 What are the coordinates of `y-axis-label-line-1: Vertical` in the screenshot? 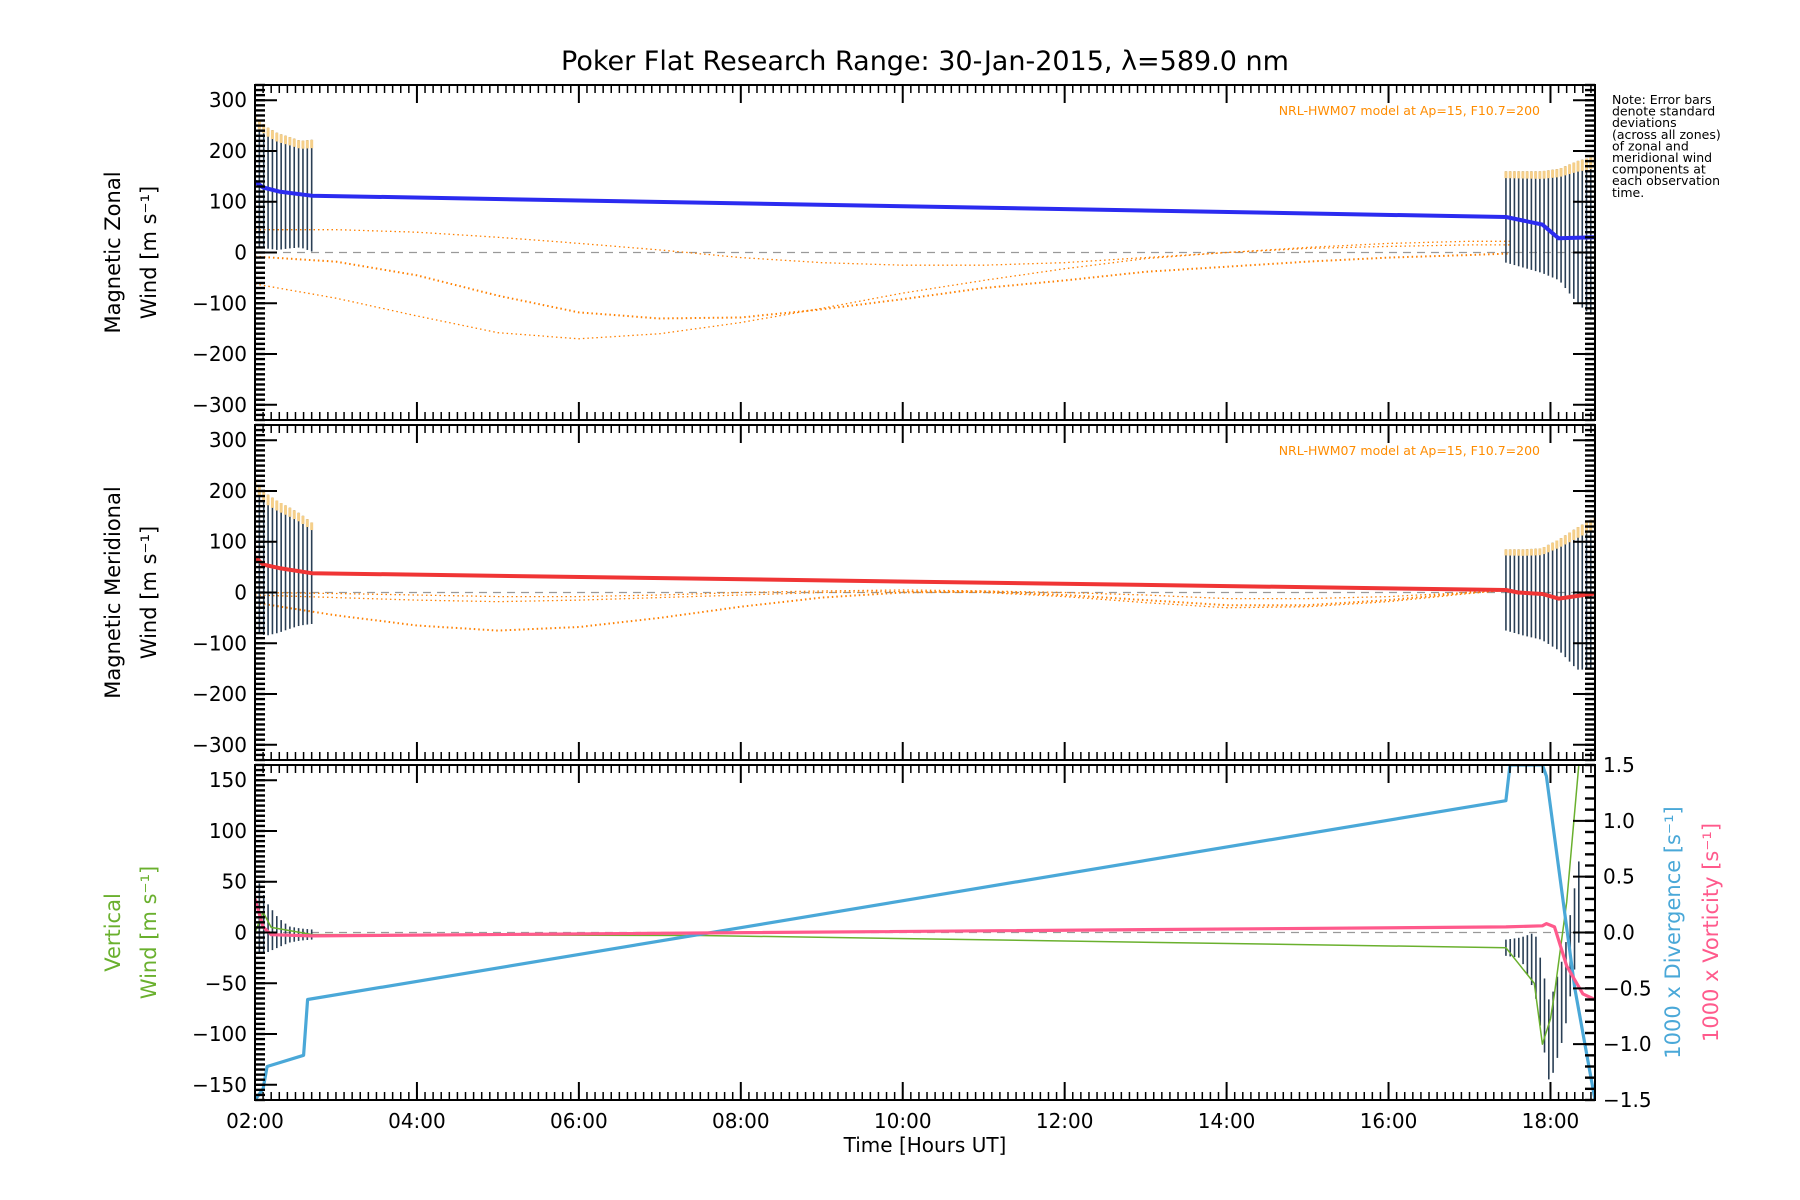 It's located at (113, 932).